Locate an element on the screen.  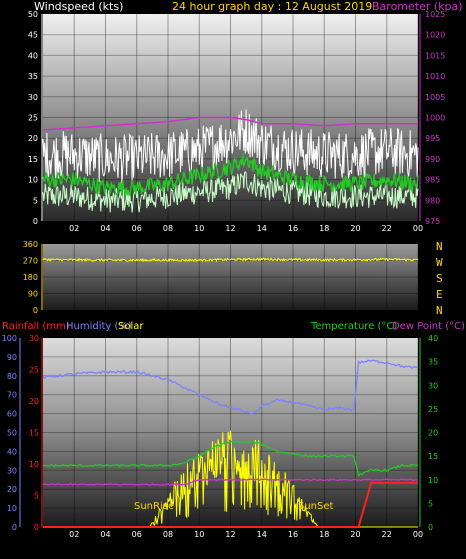
wind-x-tick-04: 04 is located at coordinates (105, 228).